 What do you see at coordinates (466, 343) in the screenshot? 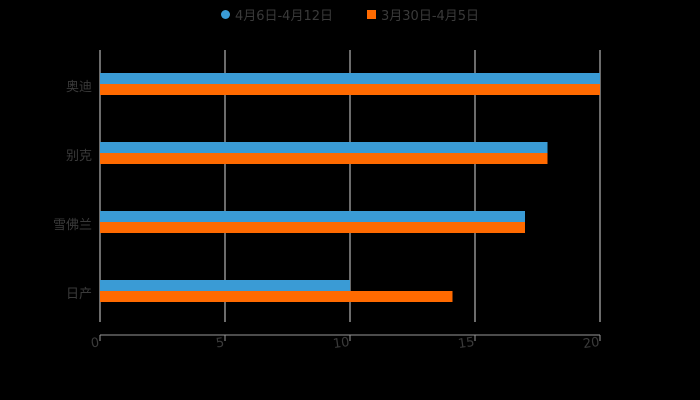
I see `x-axis-tick-label: 15` at bounding box center [466, 343].